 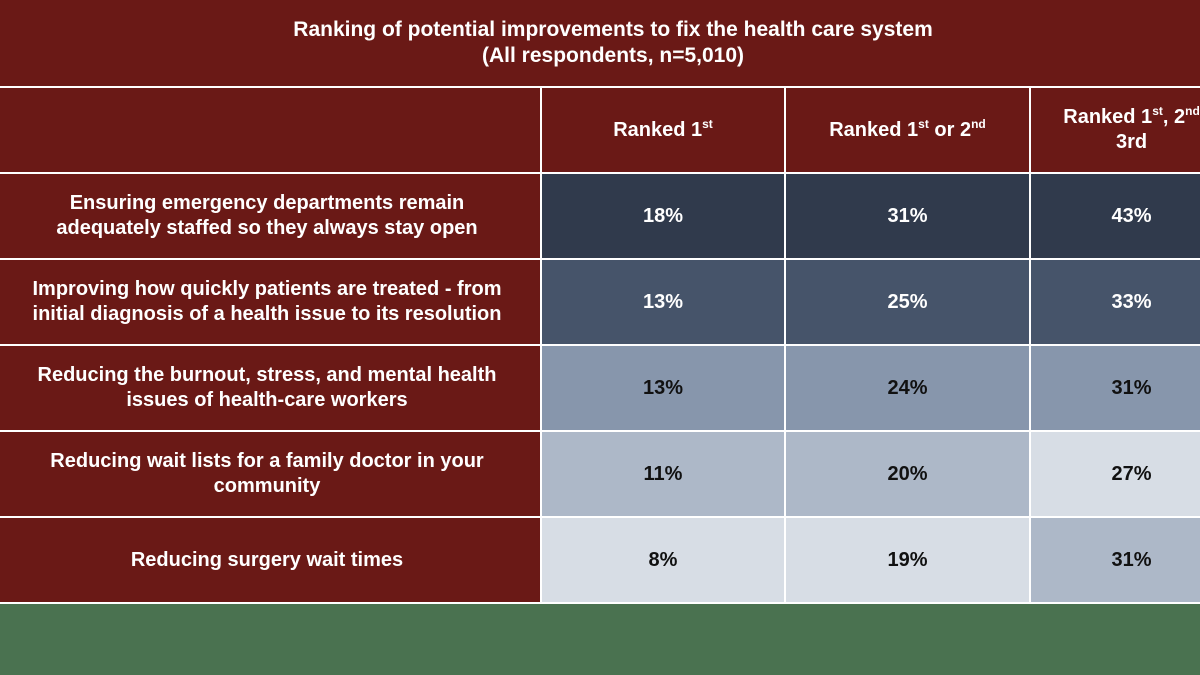 I want to click on value-cell: 20%, so click(x=907, y=474).